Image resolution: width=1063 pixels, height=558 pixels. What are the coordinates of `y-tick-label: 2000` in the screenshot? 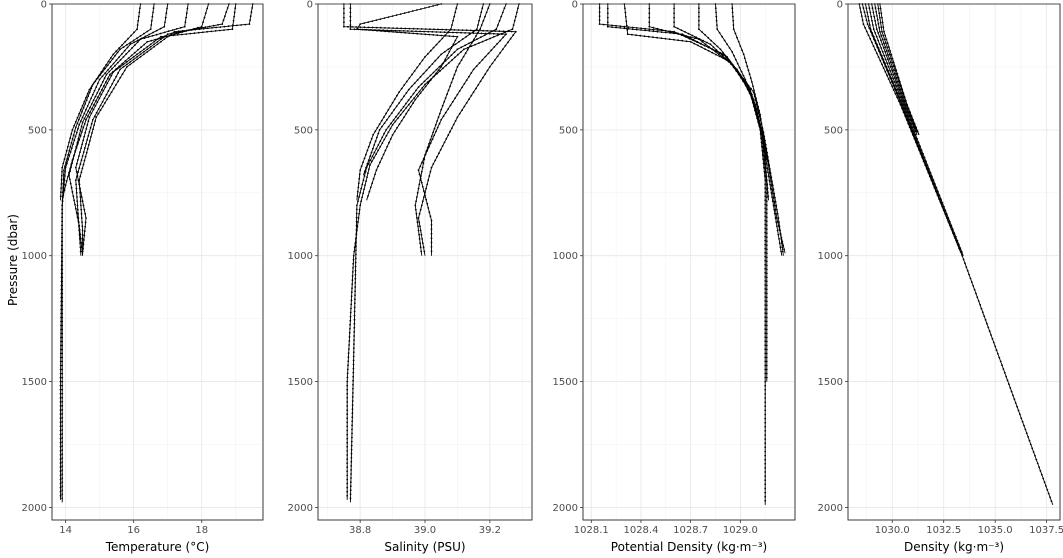 It's located at (34, 508).